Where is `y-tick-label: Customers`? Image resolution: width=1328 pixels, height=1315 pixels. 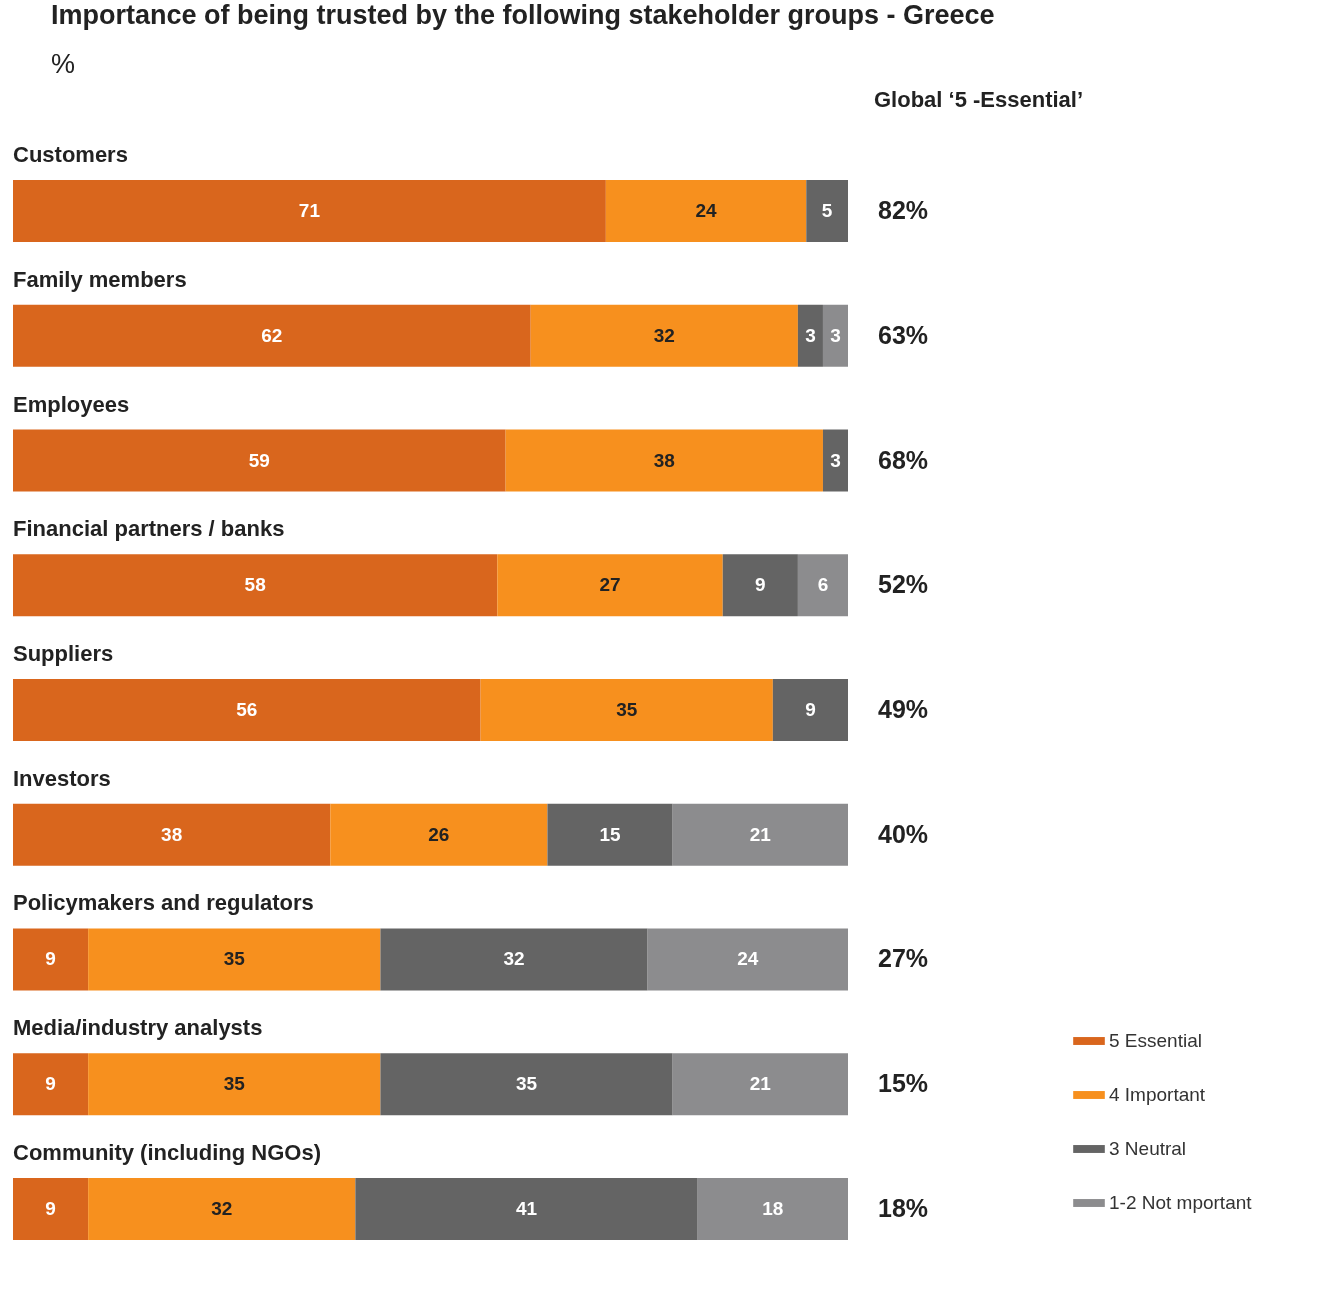 y-tick-label: Customers is located at coordinates (70, 155).